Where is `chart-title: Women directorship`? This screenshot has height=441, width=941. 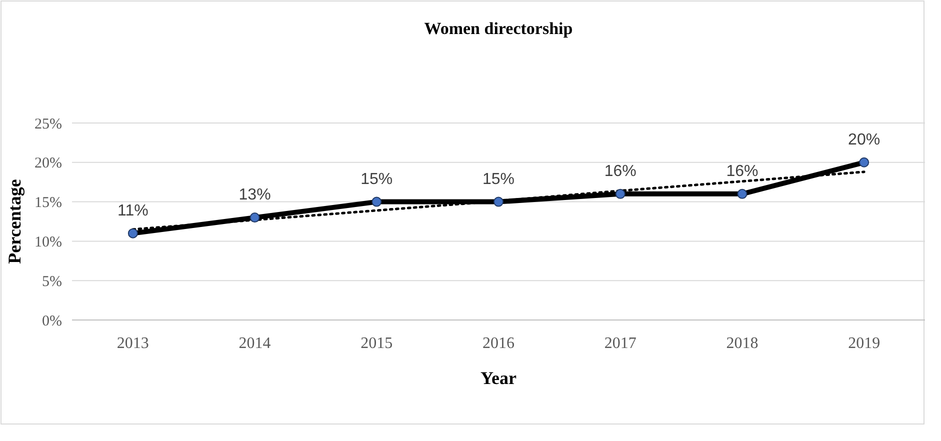
chart-title: Women directorship is located at coordinates (498, 28).